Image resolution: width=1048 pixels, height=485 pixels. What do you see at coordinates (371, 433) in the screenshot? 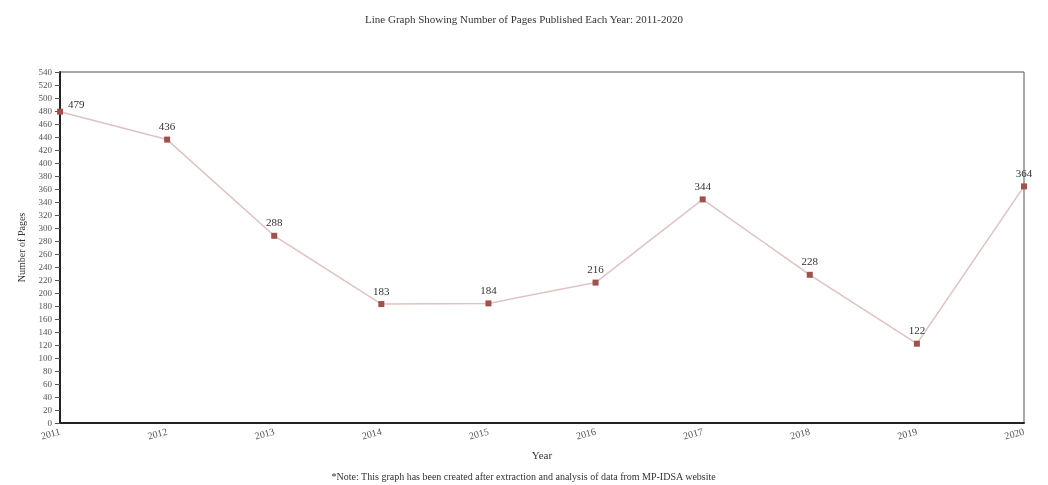
I see `x-tick-label: 2014` at bounding box center [371, 433].